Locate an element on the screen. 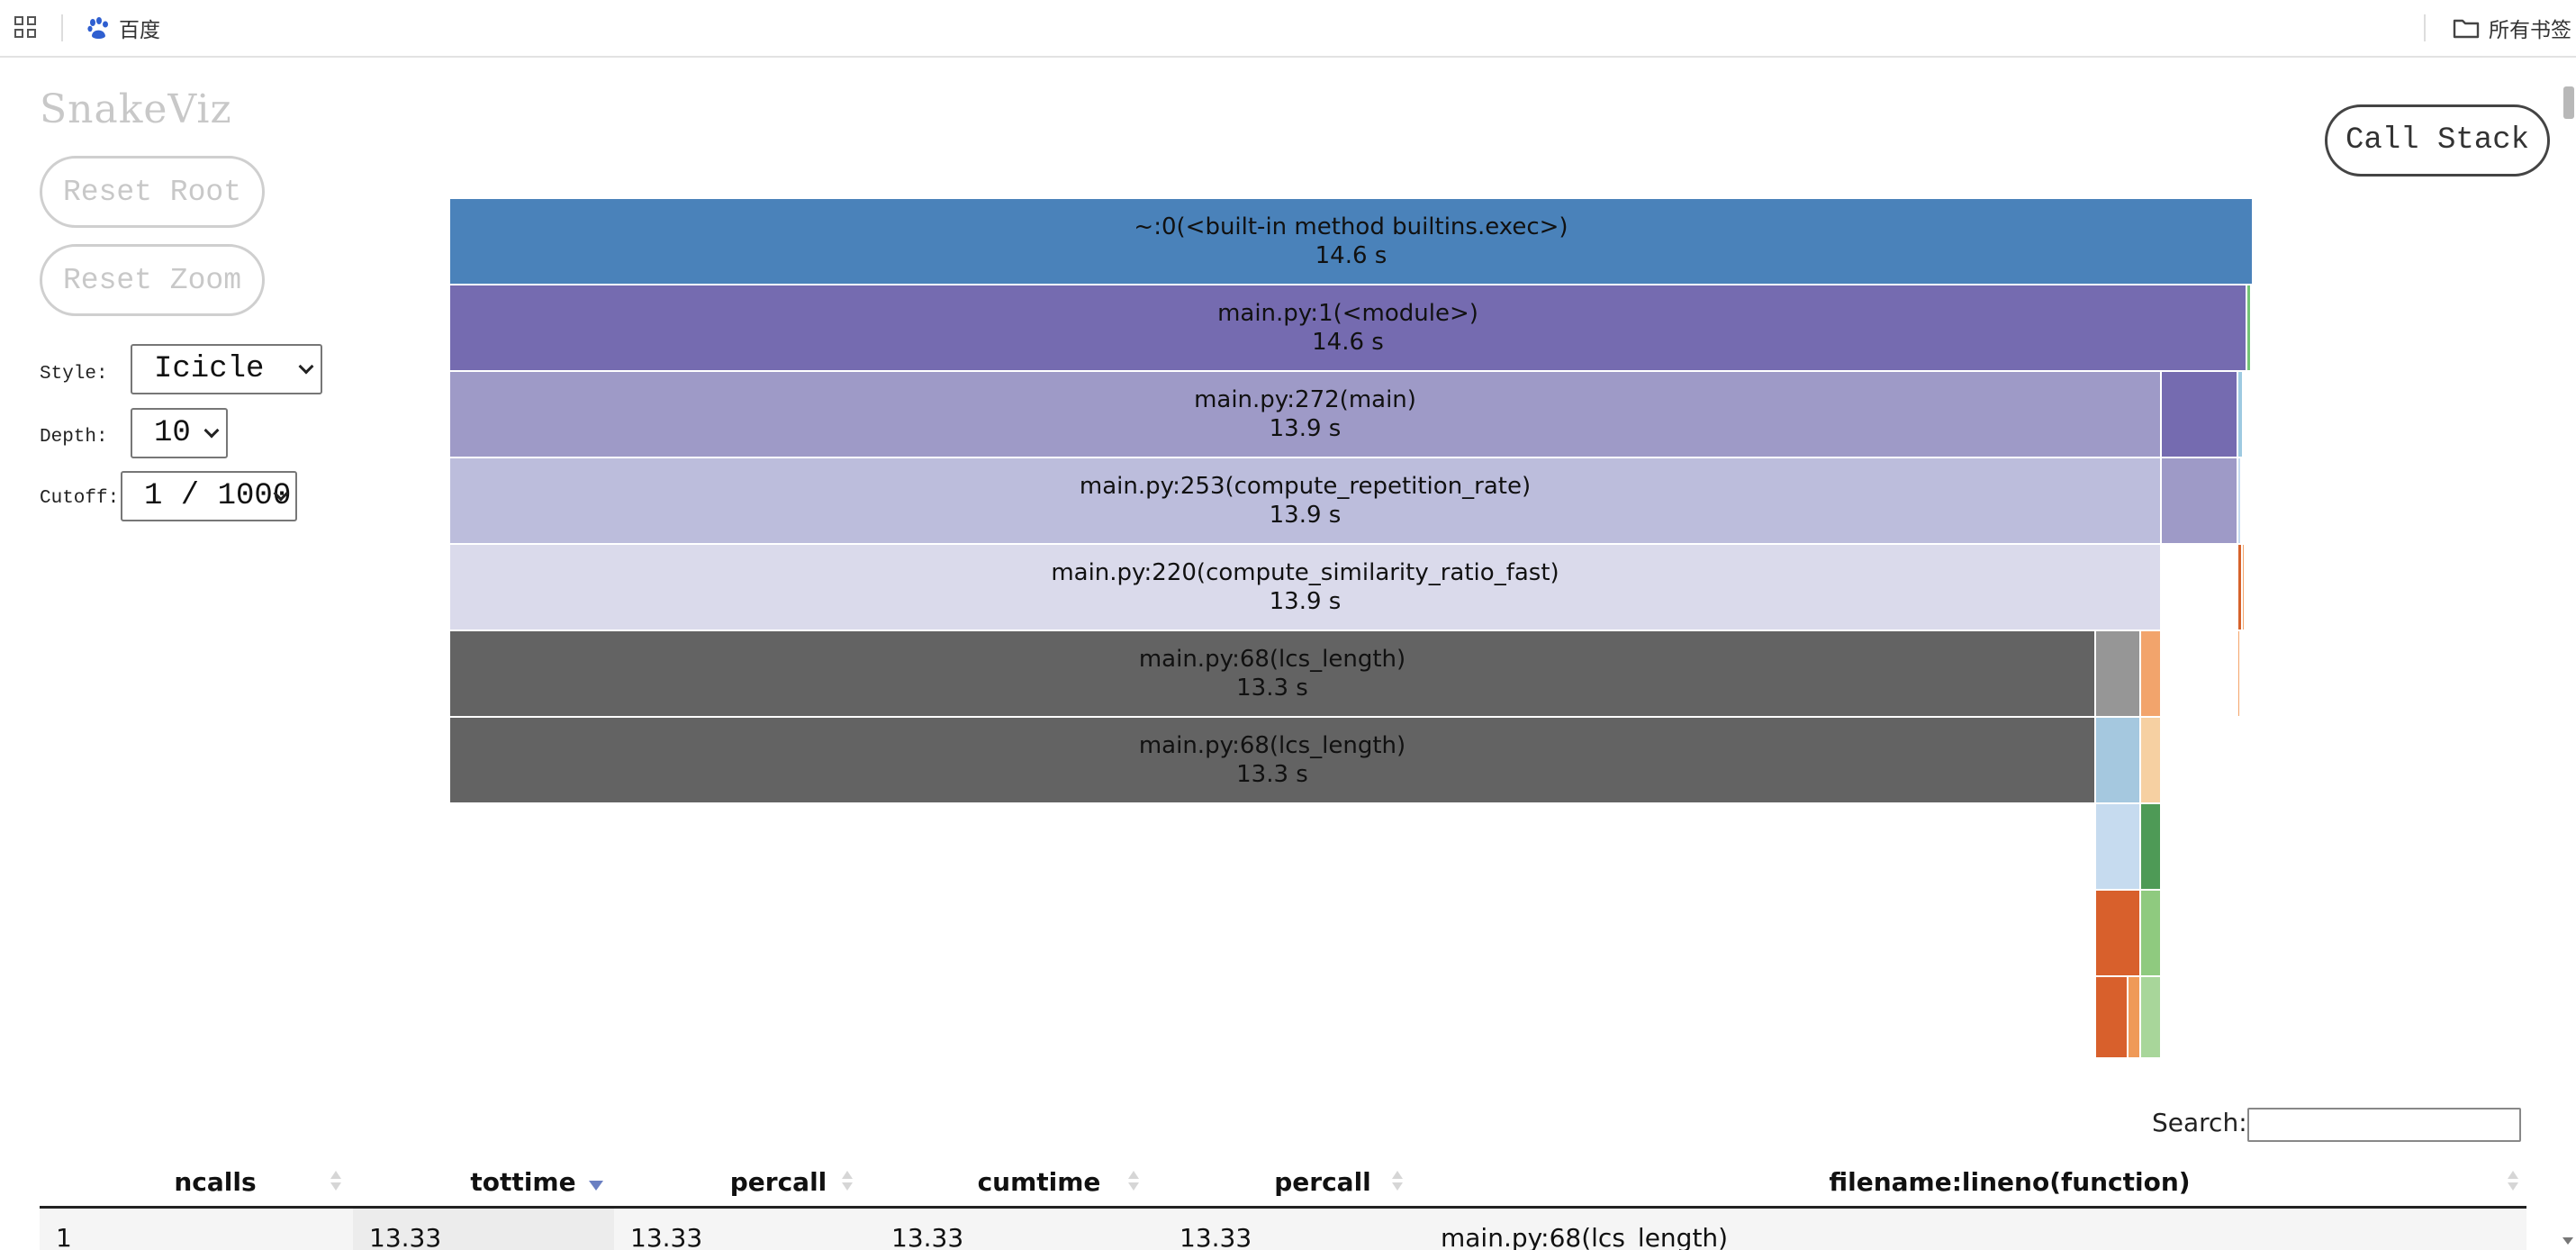 The width and height of the screenshot is (2576, 1250). column-header-filename: filename:lineno(function) is located at coordinates (2004, 1182).